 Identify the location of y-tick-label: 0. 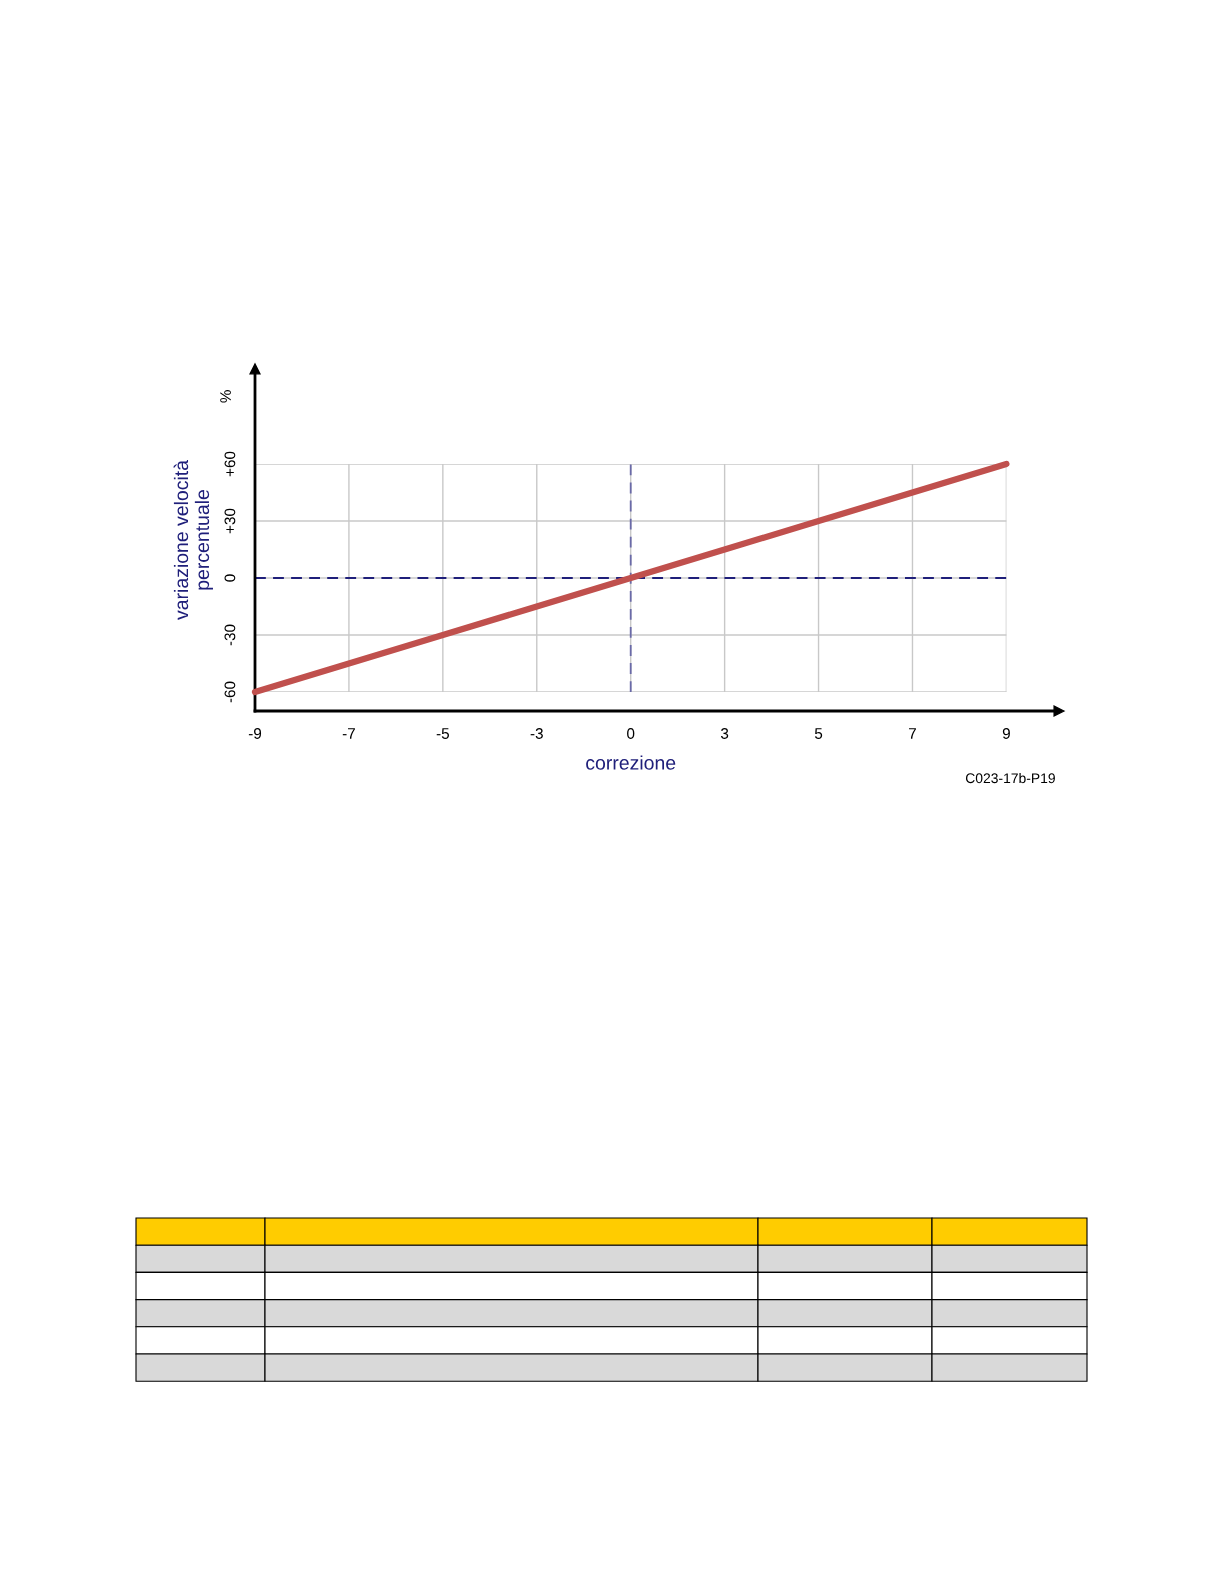
(230, 578).